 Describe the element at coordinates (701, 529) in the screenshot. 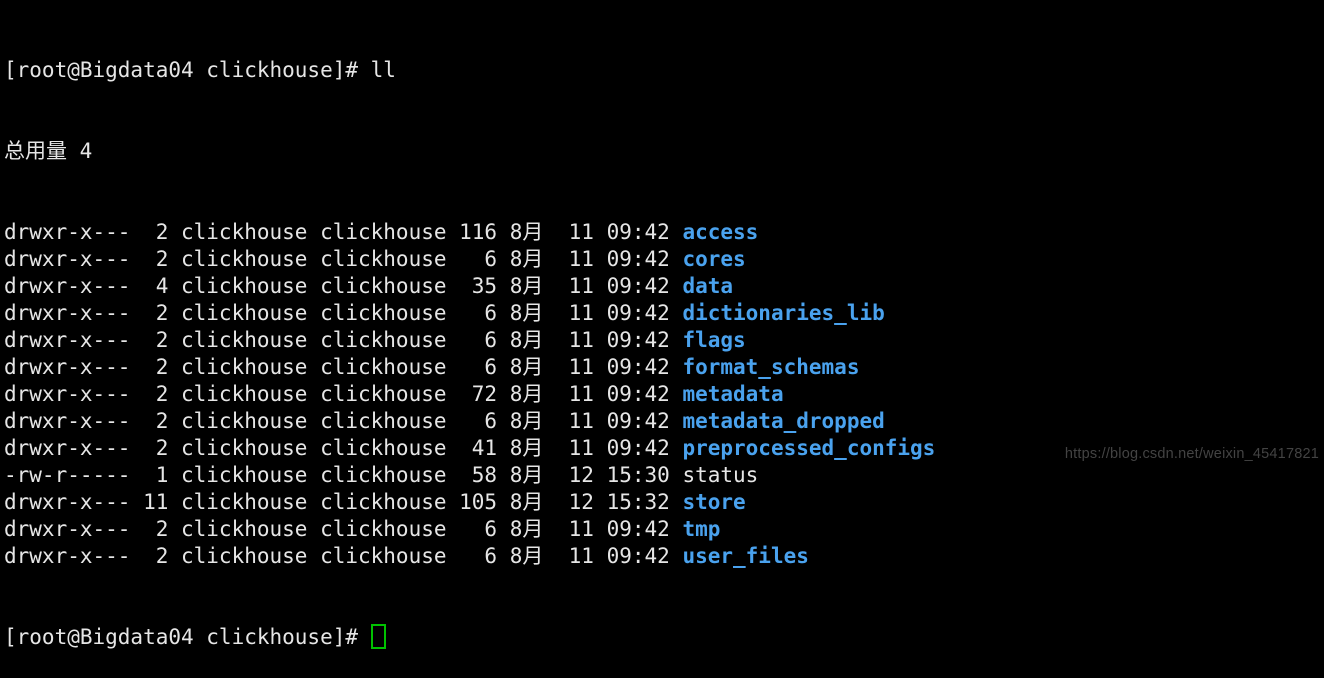

I see `directory-name: tmp` at that location.